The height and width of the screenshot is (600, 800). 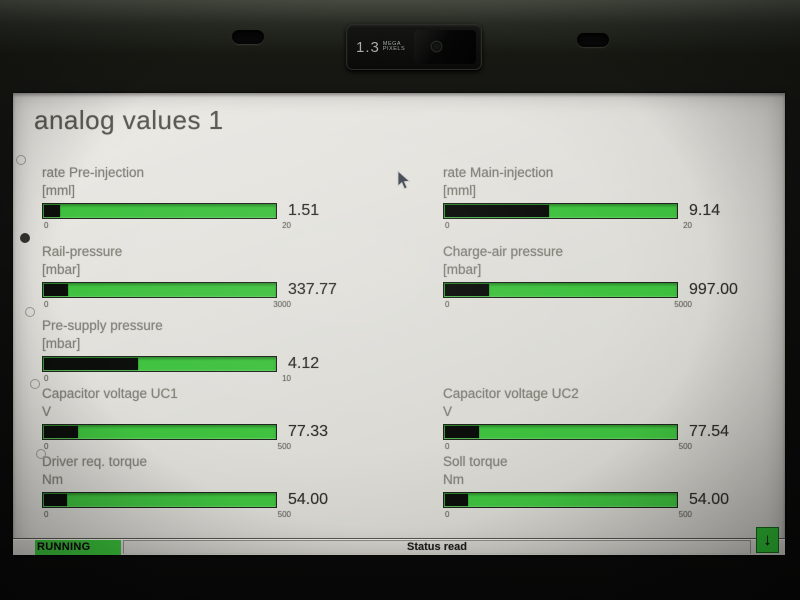 What do you see at coordinates (202, 197) in the screenshot?
I see `gauge-rate-pre-injection: rate Pre-injection [mml] 1.51 0 20` at bounding box center [202, 197].